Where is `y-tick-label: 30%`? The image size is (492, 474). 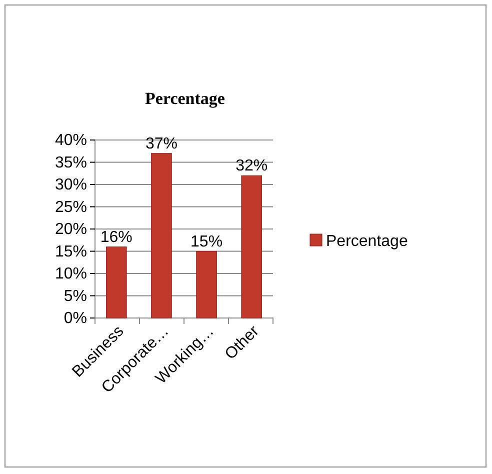
y-tick-label: 30% is located at coordinates (70, 185).